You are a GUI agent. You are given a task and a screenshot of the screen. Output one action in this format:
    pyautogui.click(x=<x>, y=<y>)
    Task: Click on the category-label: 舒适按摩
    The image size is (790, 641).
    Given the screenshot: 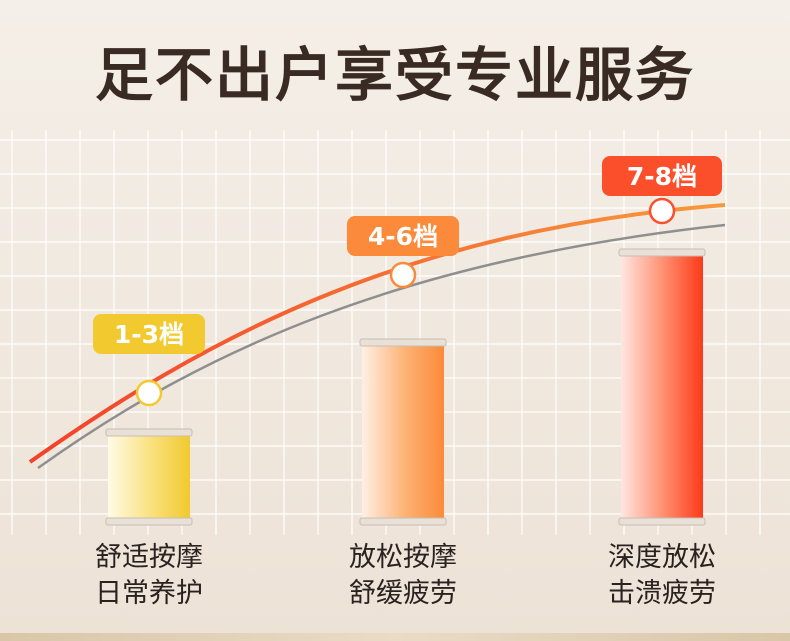 What is the action you would take?
    pyautogui.click(x=149, y=557)
    